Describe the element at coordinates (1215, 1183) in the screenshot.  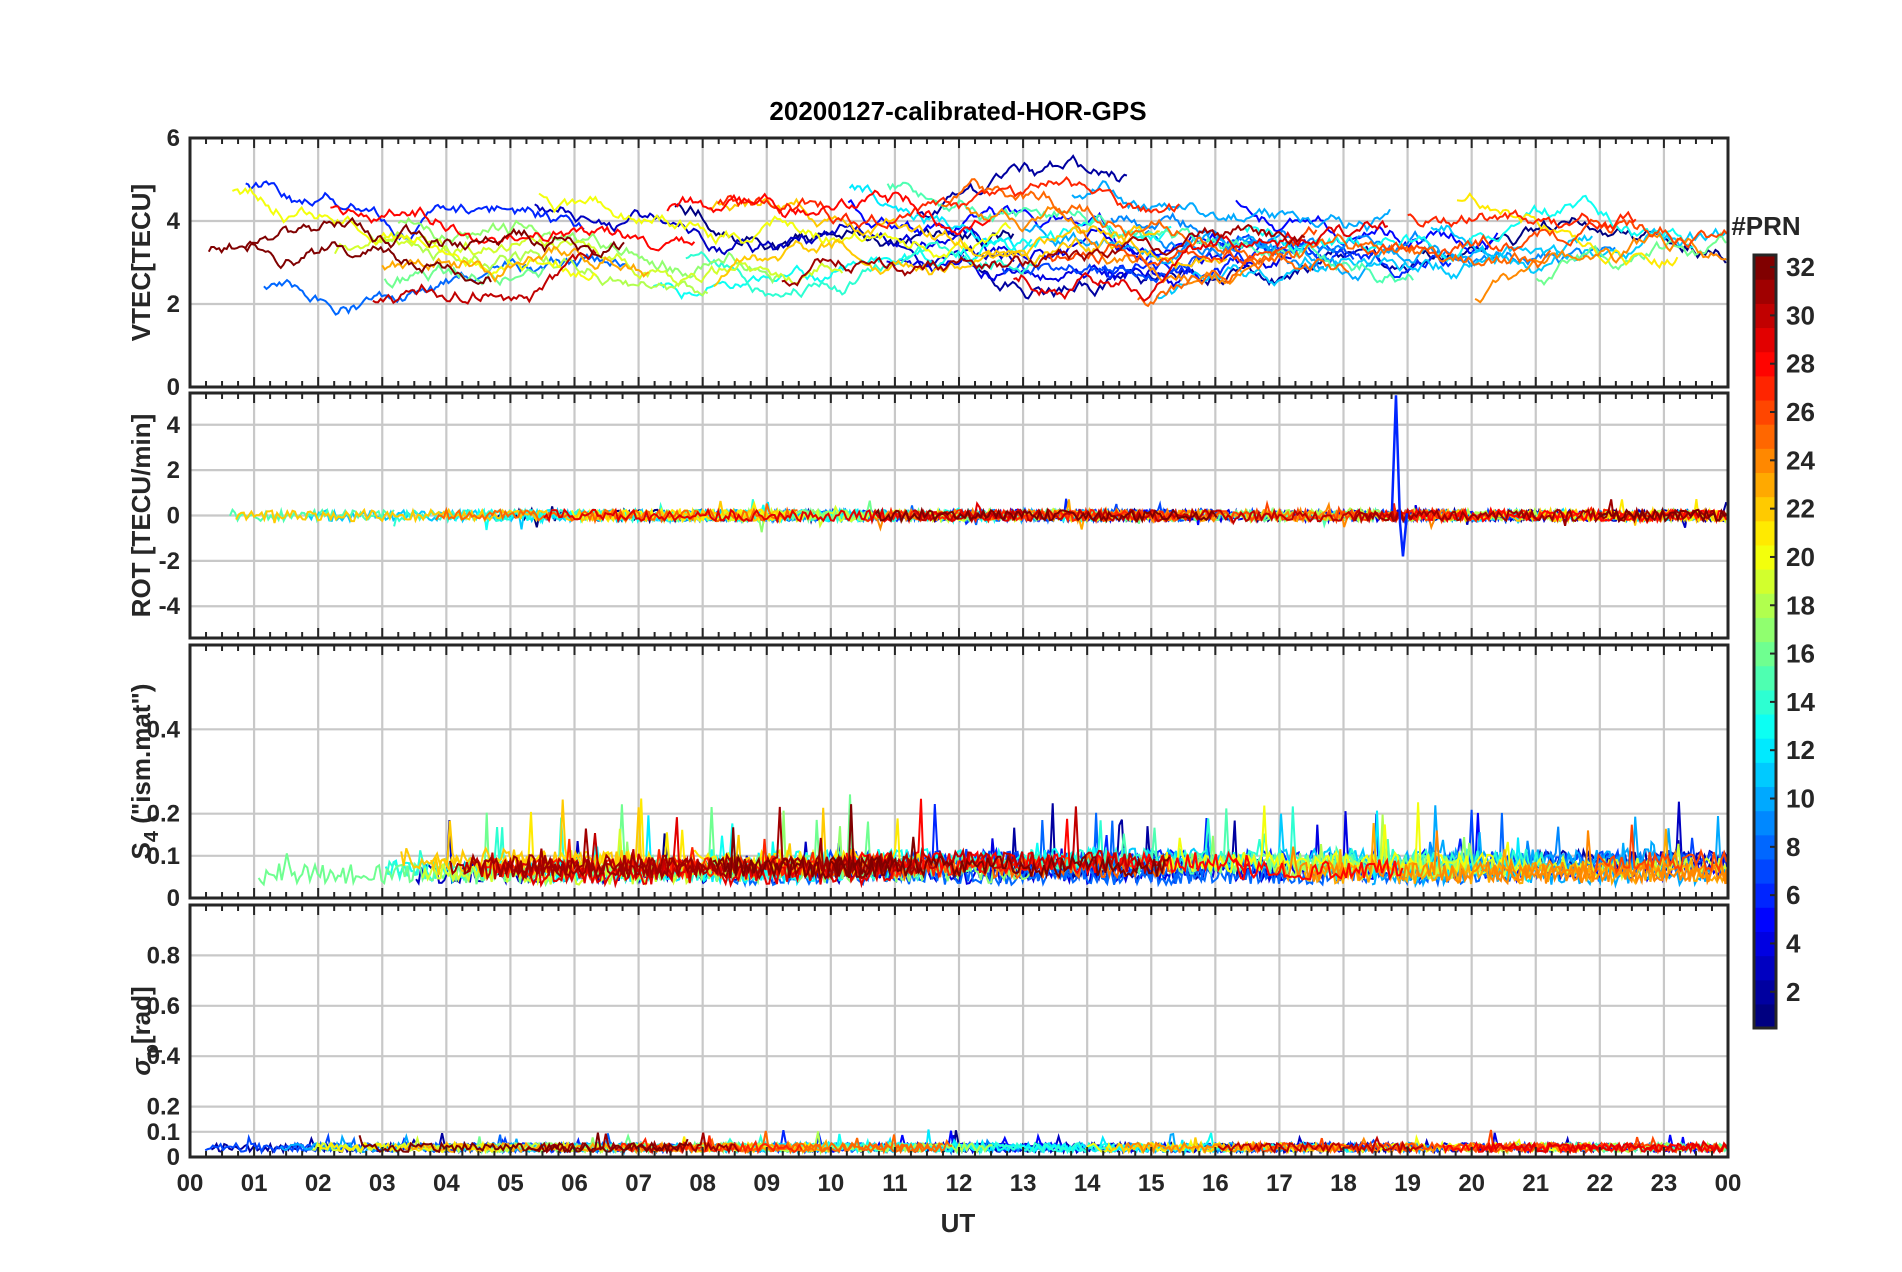
I see `x-tick-label: 16` at that location.